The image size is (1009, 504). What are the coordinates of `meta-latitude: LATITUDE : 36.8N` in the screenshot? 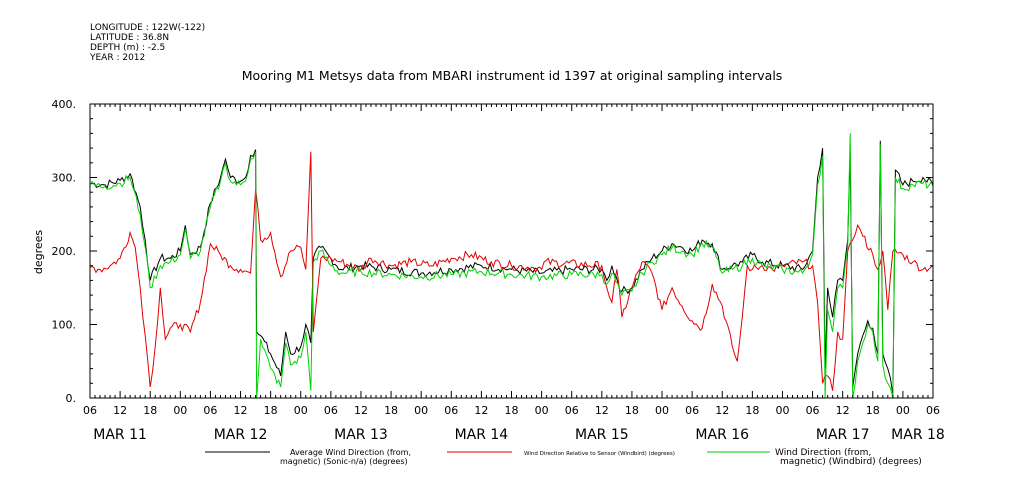 It's located at (129, 38).